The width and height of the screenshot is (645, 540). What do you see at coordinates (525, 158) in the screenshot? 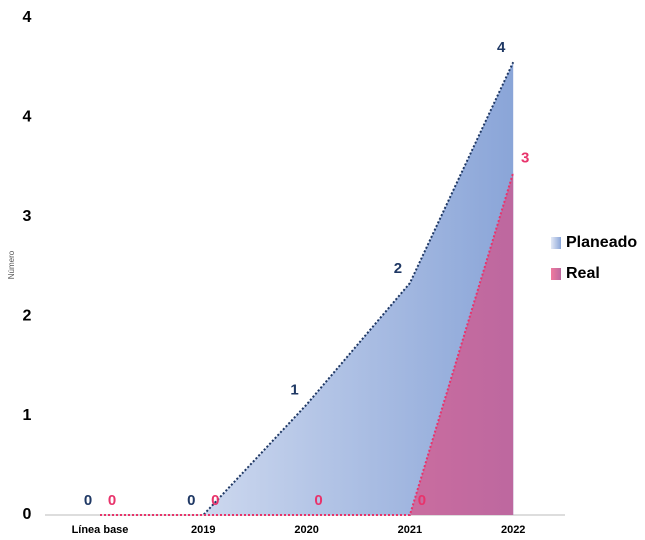
I see `value-label: 3` at bounding box center [525, 158].